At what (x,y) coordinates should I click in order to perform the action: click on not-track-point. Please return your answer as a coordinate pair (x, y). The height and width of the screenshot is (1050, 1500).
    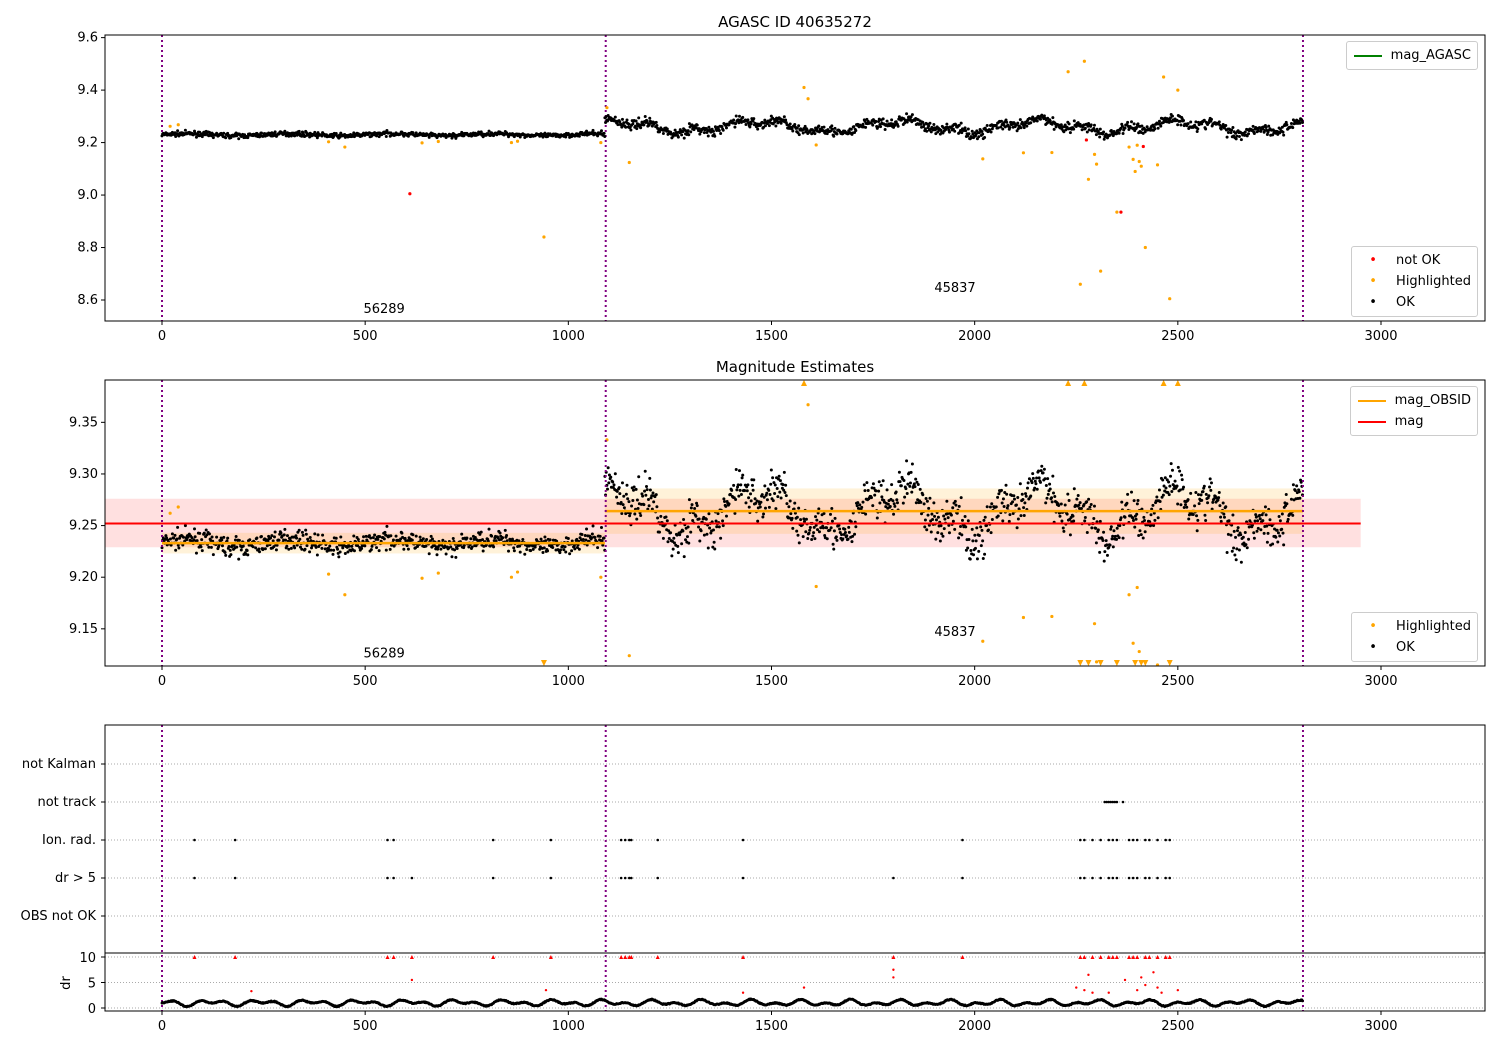
    Looking at the image, I should click on (1115, 802).